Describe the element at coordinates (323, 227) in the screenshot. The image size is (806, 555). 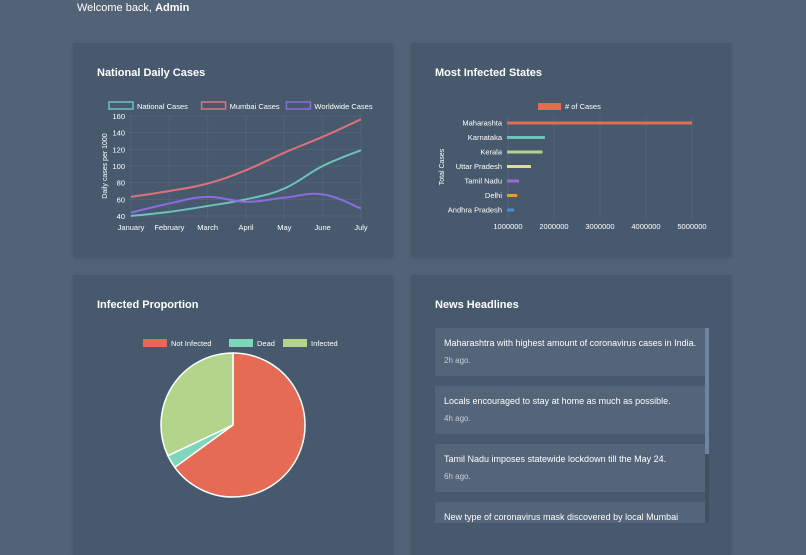
I see `x-tick-label: June` at that location.